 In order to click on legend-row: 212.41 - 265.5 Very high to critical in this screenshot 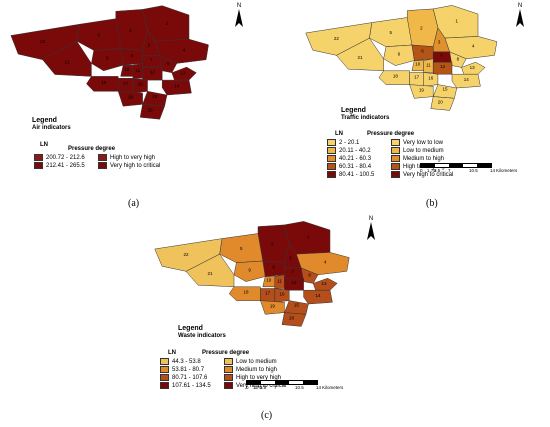, I will do `click(97, 165)`.